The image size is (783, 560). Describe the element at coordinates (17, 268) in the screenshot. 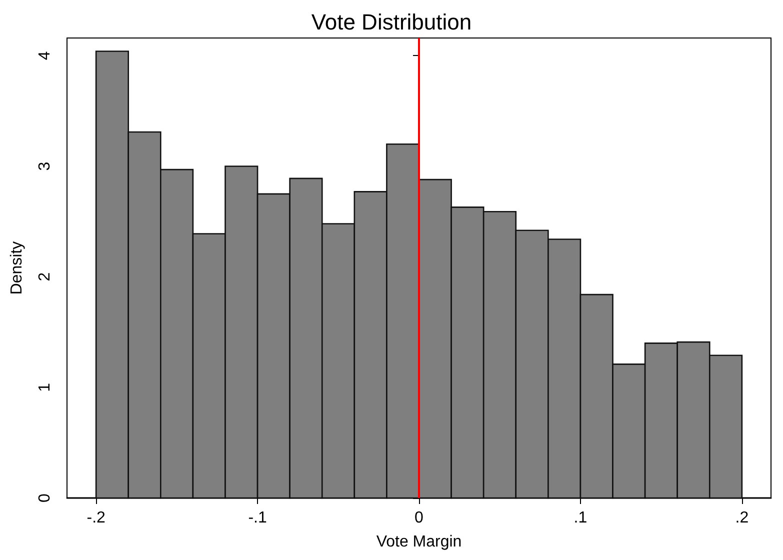

I see `y-axis-title: Density` at that location.